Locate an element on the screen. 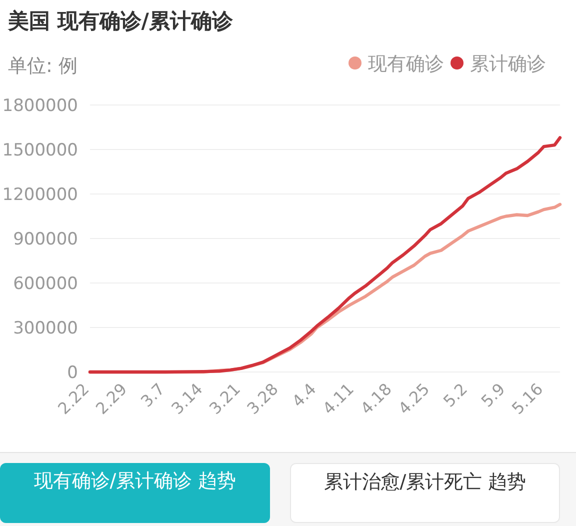 The width and height of the screenshot is (576, 526). chart-title: 美国 现有确诊/累计确诊 is located at coordinates (120, 21).